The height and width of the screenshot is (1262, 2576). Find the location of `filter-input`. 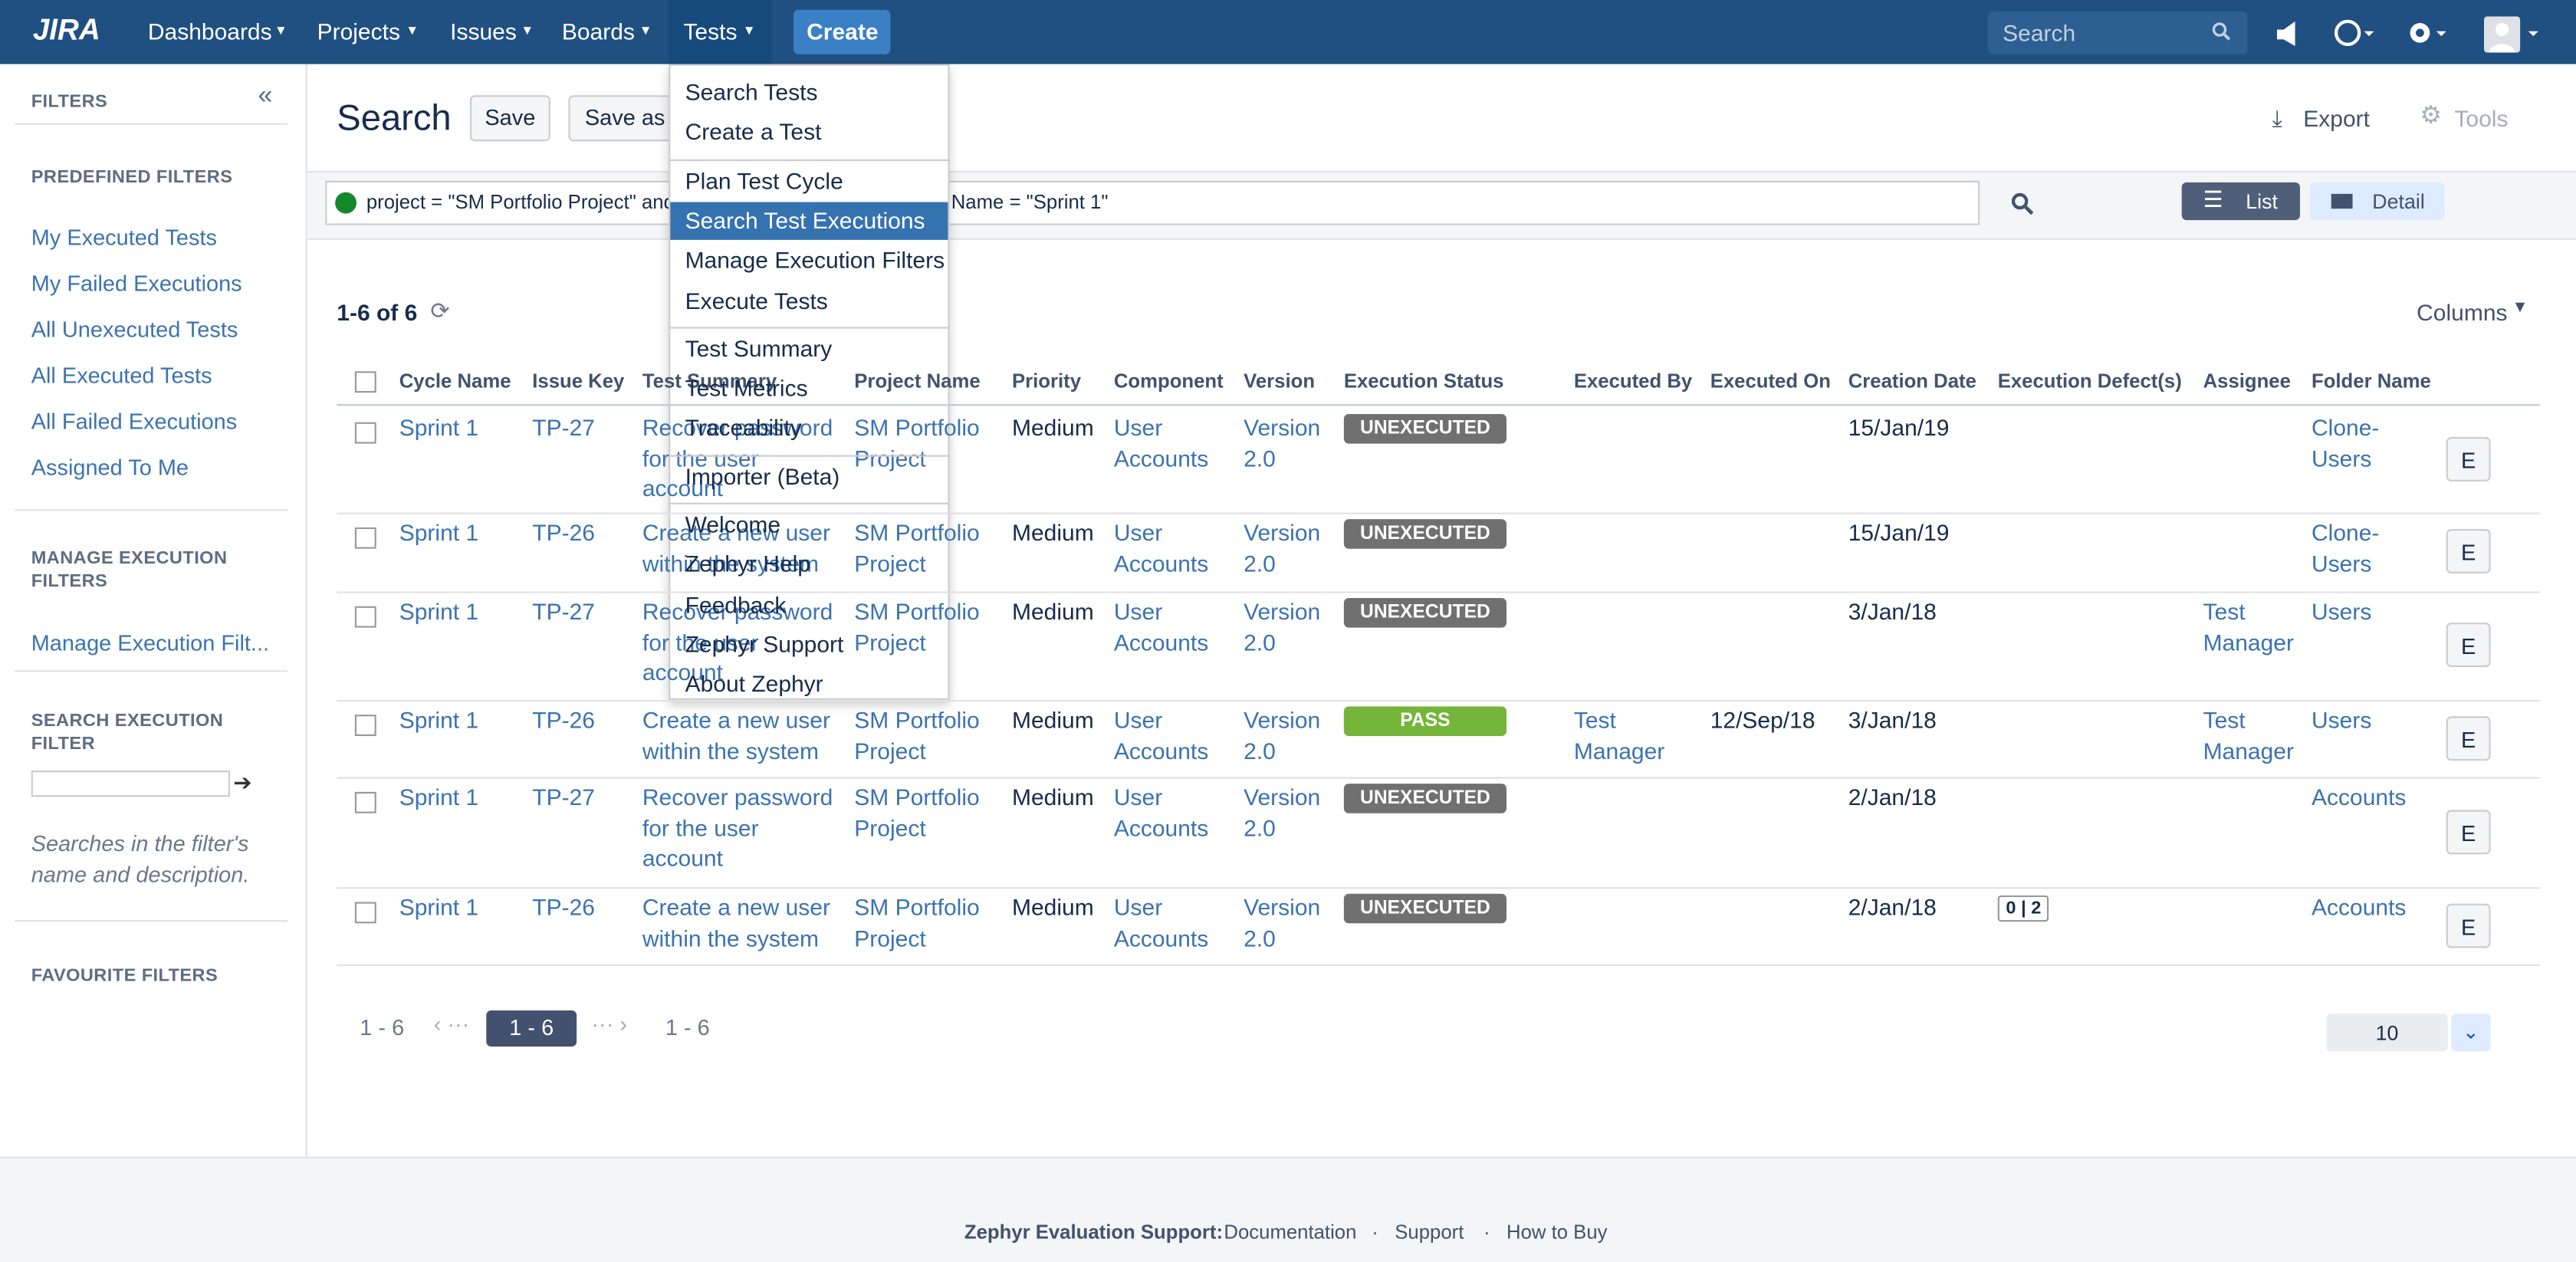

filter-input is located at coordinates (131, 783).